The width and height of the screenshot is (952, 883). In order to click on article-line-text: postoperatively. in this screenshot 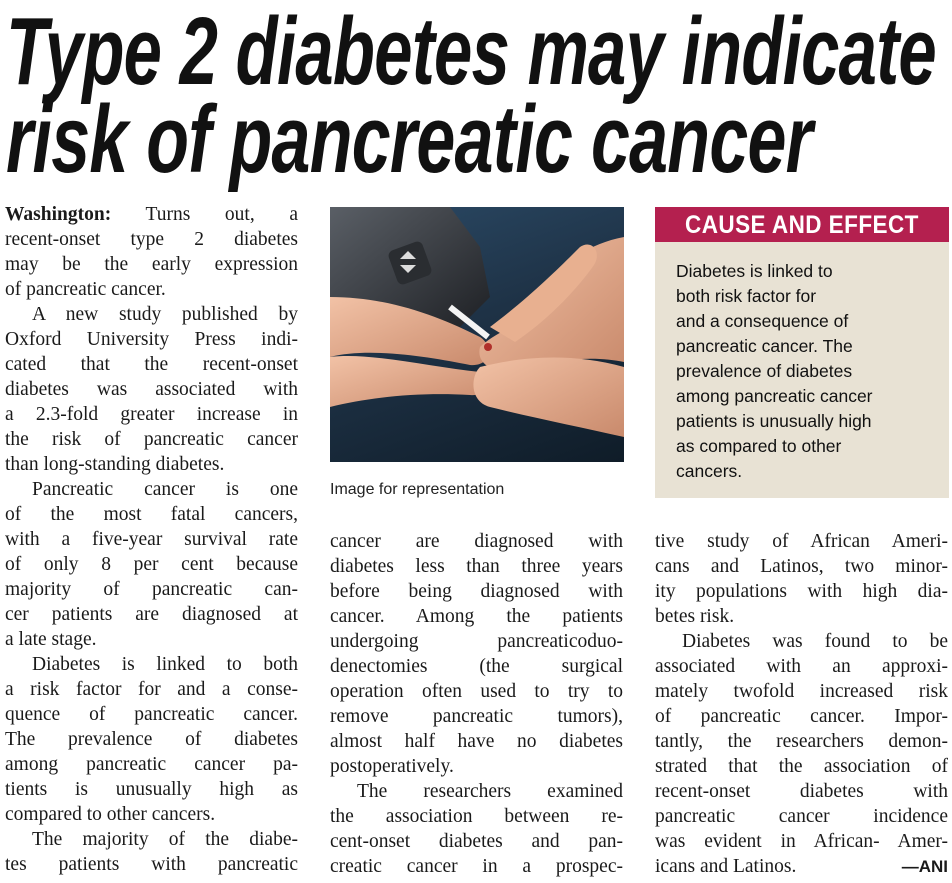, I will do `click(392, 766)`.